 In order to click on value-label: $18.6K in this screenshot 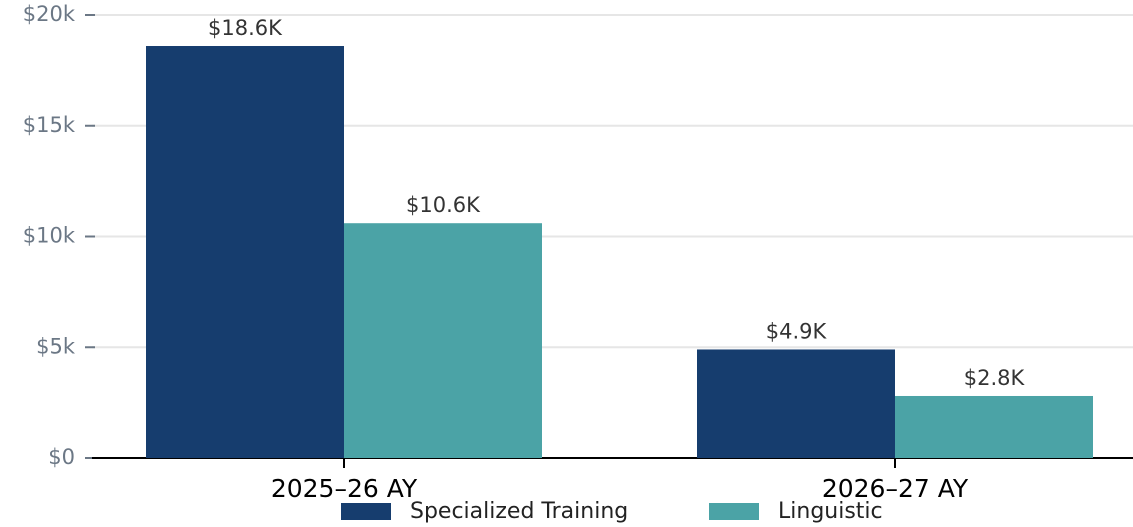, I will do `click(245, 28)`.